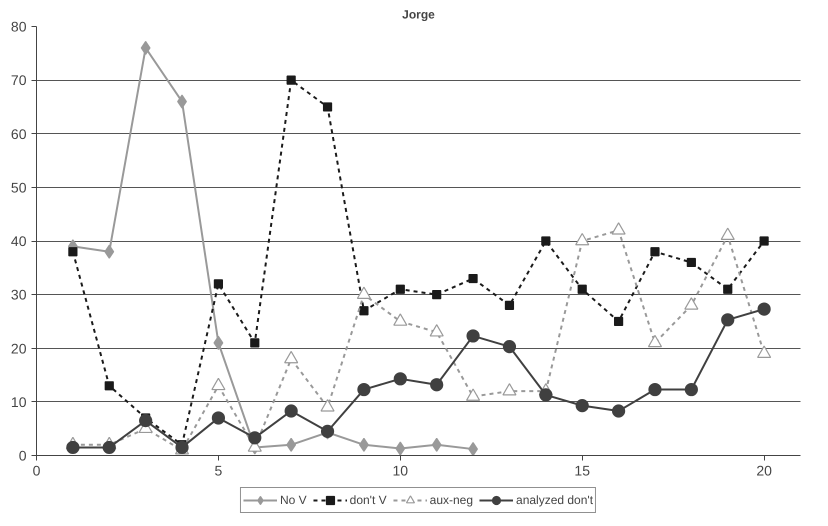 The width and height of the screenshot is (828, 526). What do you see at coordinates (218, 470) in the screenshot?
I see `x-tick-label: 5` at bounding box center [218, 470].